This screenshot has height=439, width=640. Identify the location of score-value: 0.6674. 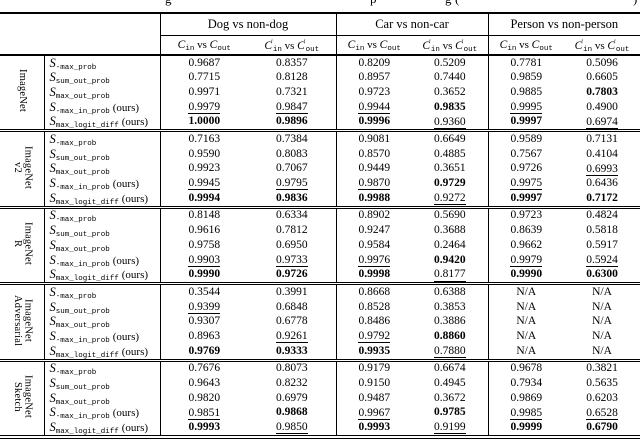
(450, 367).